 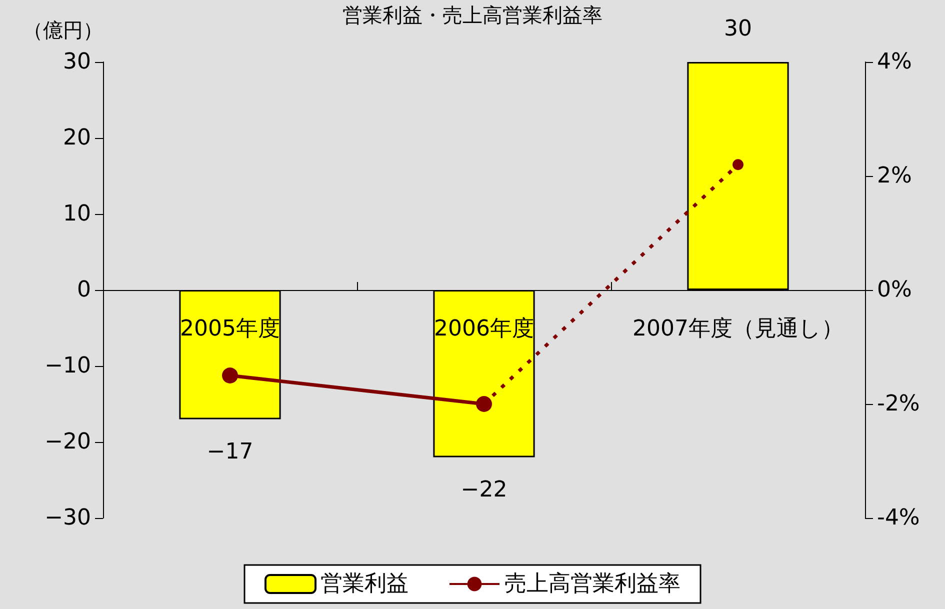 What do you see at coordinates (898, 518) in the screenshot?
I see `y2-tick-label: -4%` at bounding box center [898, 518].